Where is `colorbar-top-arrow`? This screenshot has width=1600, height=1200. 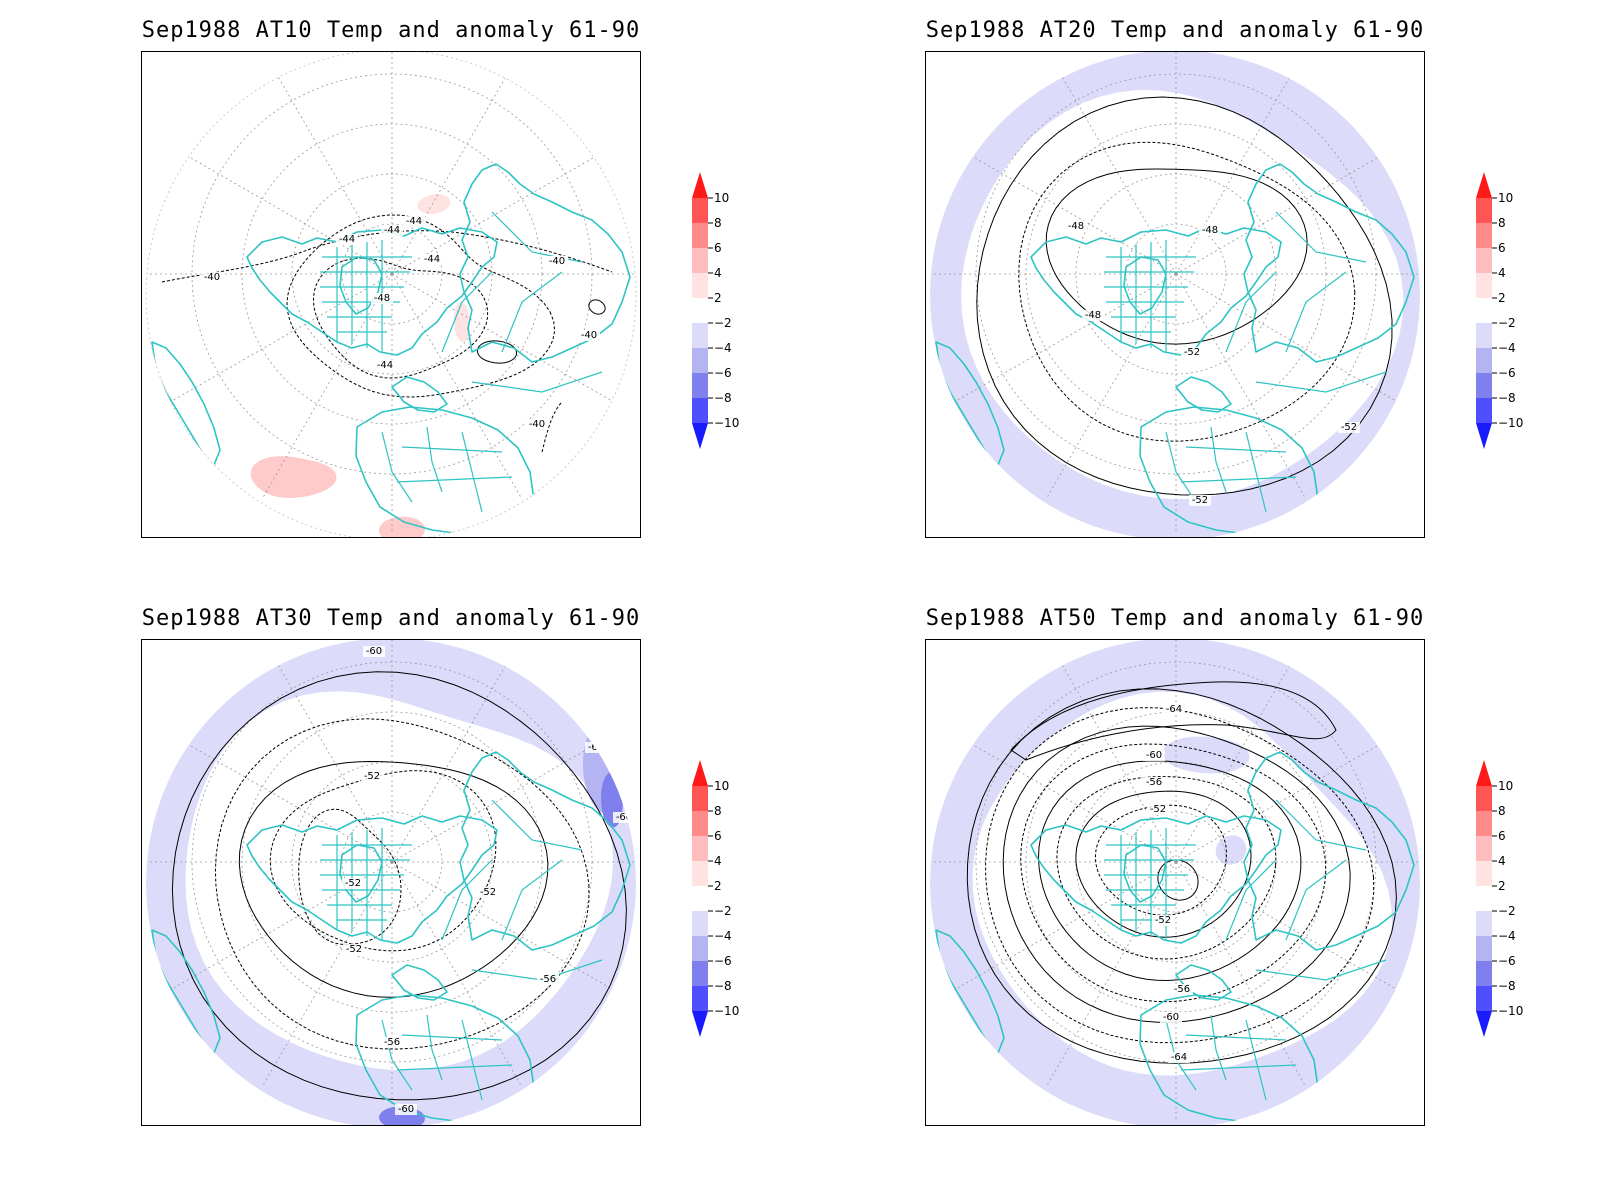 colorbar-top-arrow is located at coordinates (700, 185).